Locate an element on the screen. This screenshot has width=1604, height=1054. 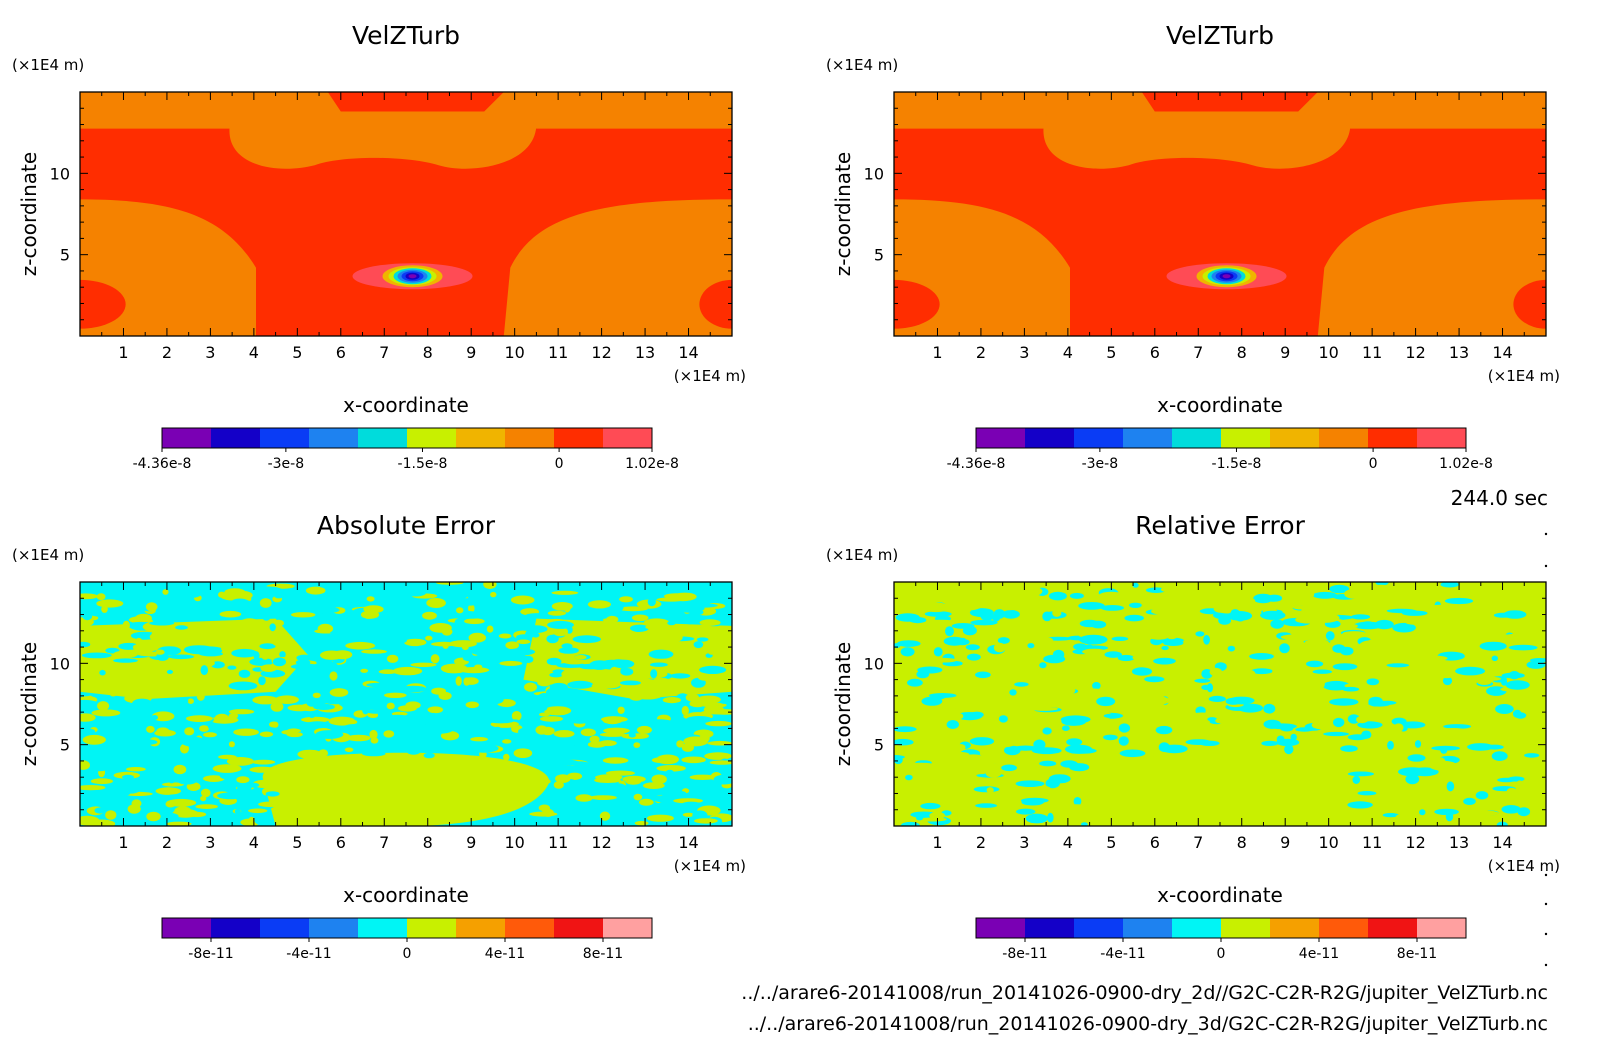
x-tick-label: 13 is located at coordinates (645, 352).